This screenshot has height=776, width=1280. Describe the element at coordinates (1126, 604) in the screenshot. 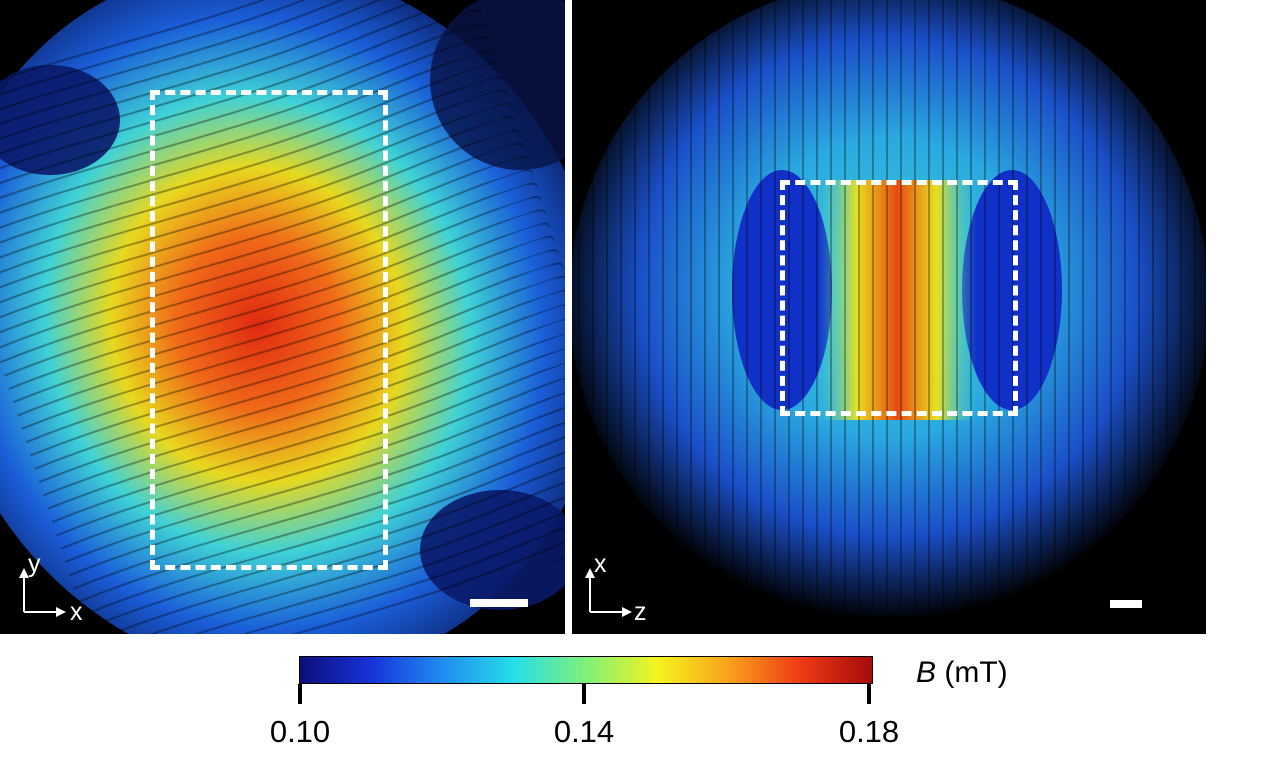

I see `scale-bar-right` at that location.